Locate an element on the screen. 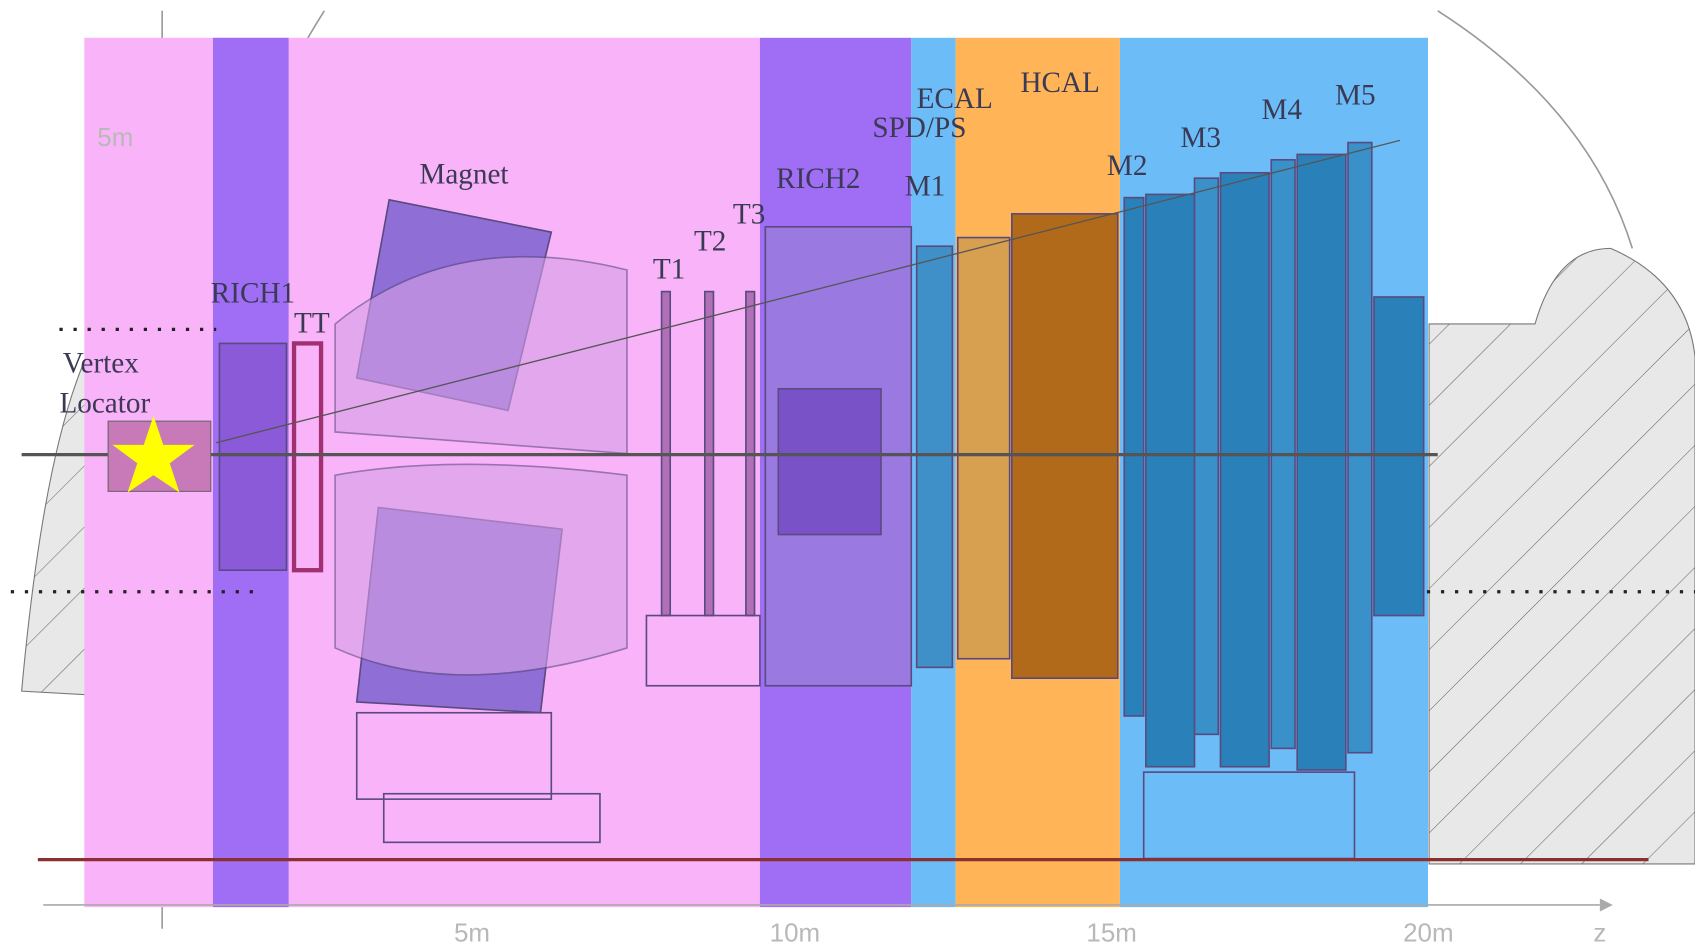 The width and height of the screenshot is (1695, 946). label: M4 is located at coordinates (1282, 110).